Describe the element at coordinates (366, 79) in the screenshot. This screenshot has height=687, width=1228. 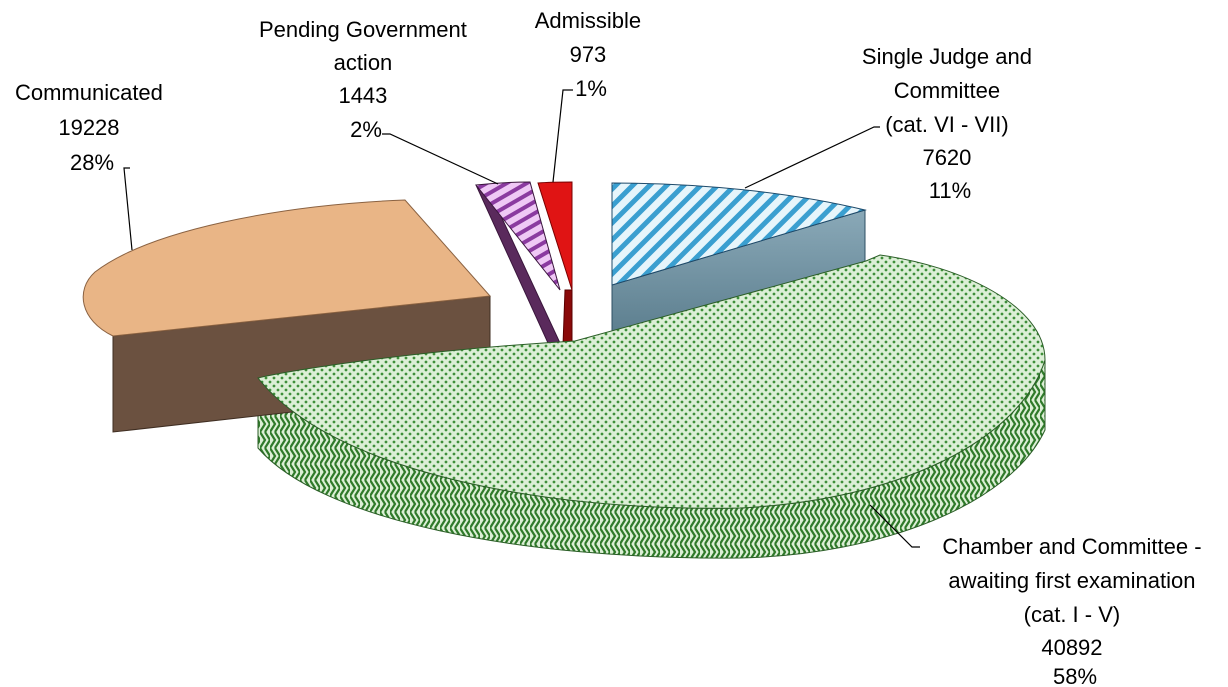
I see `label-pending: Pending Government action 1443 2%` at that location.